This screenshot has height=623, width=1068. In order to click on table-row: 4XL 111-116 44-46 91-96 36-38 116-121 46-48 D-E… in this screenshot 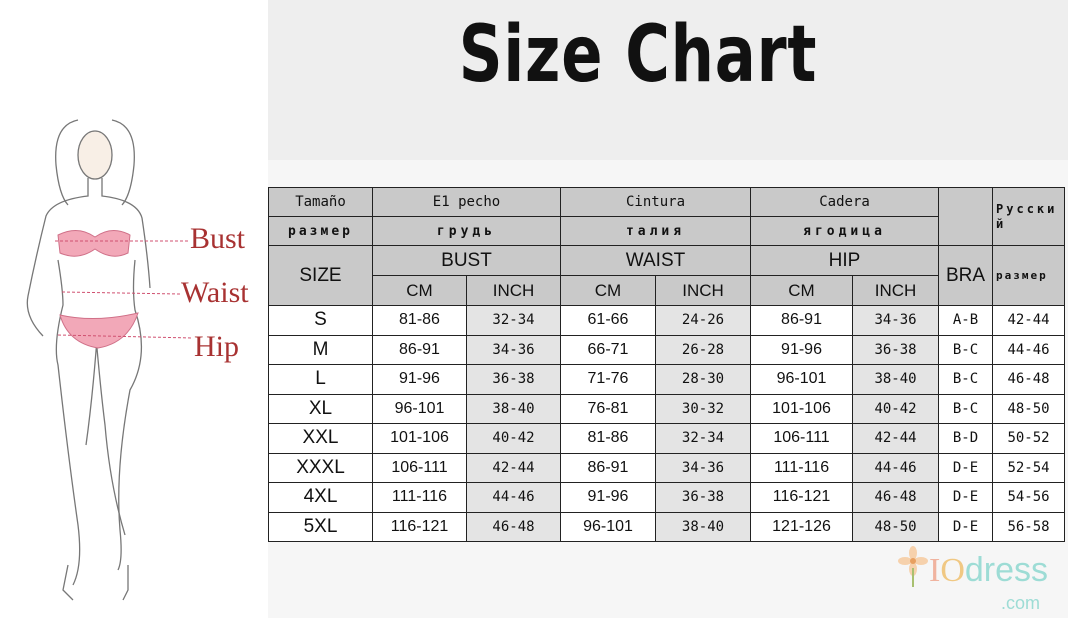, I will do `click(667, 497)`.